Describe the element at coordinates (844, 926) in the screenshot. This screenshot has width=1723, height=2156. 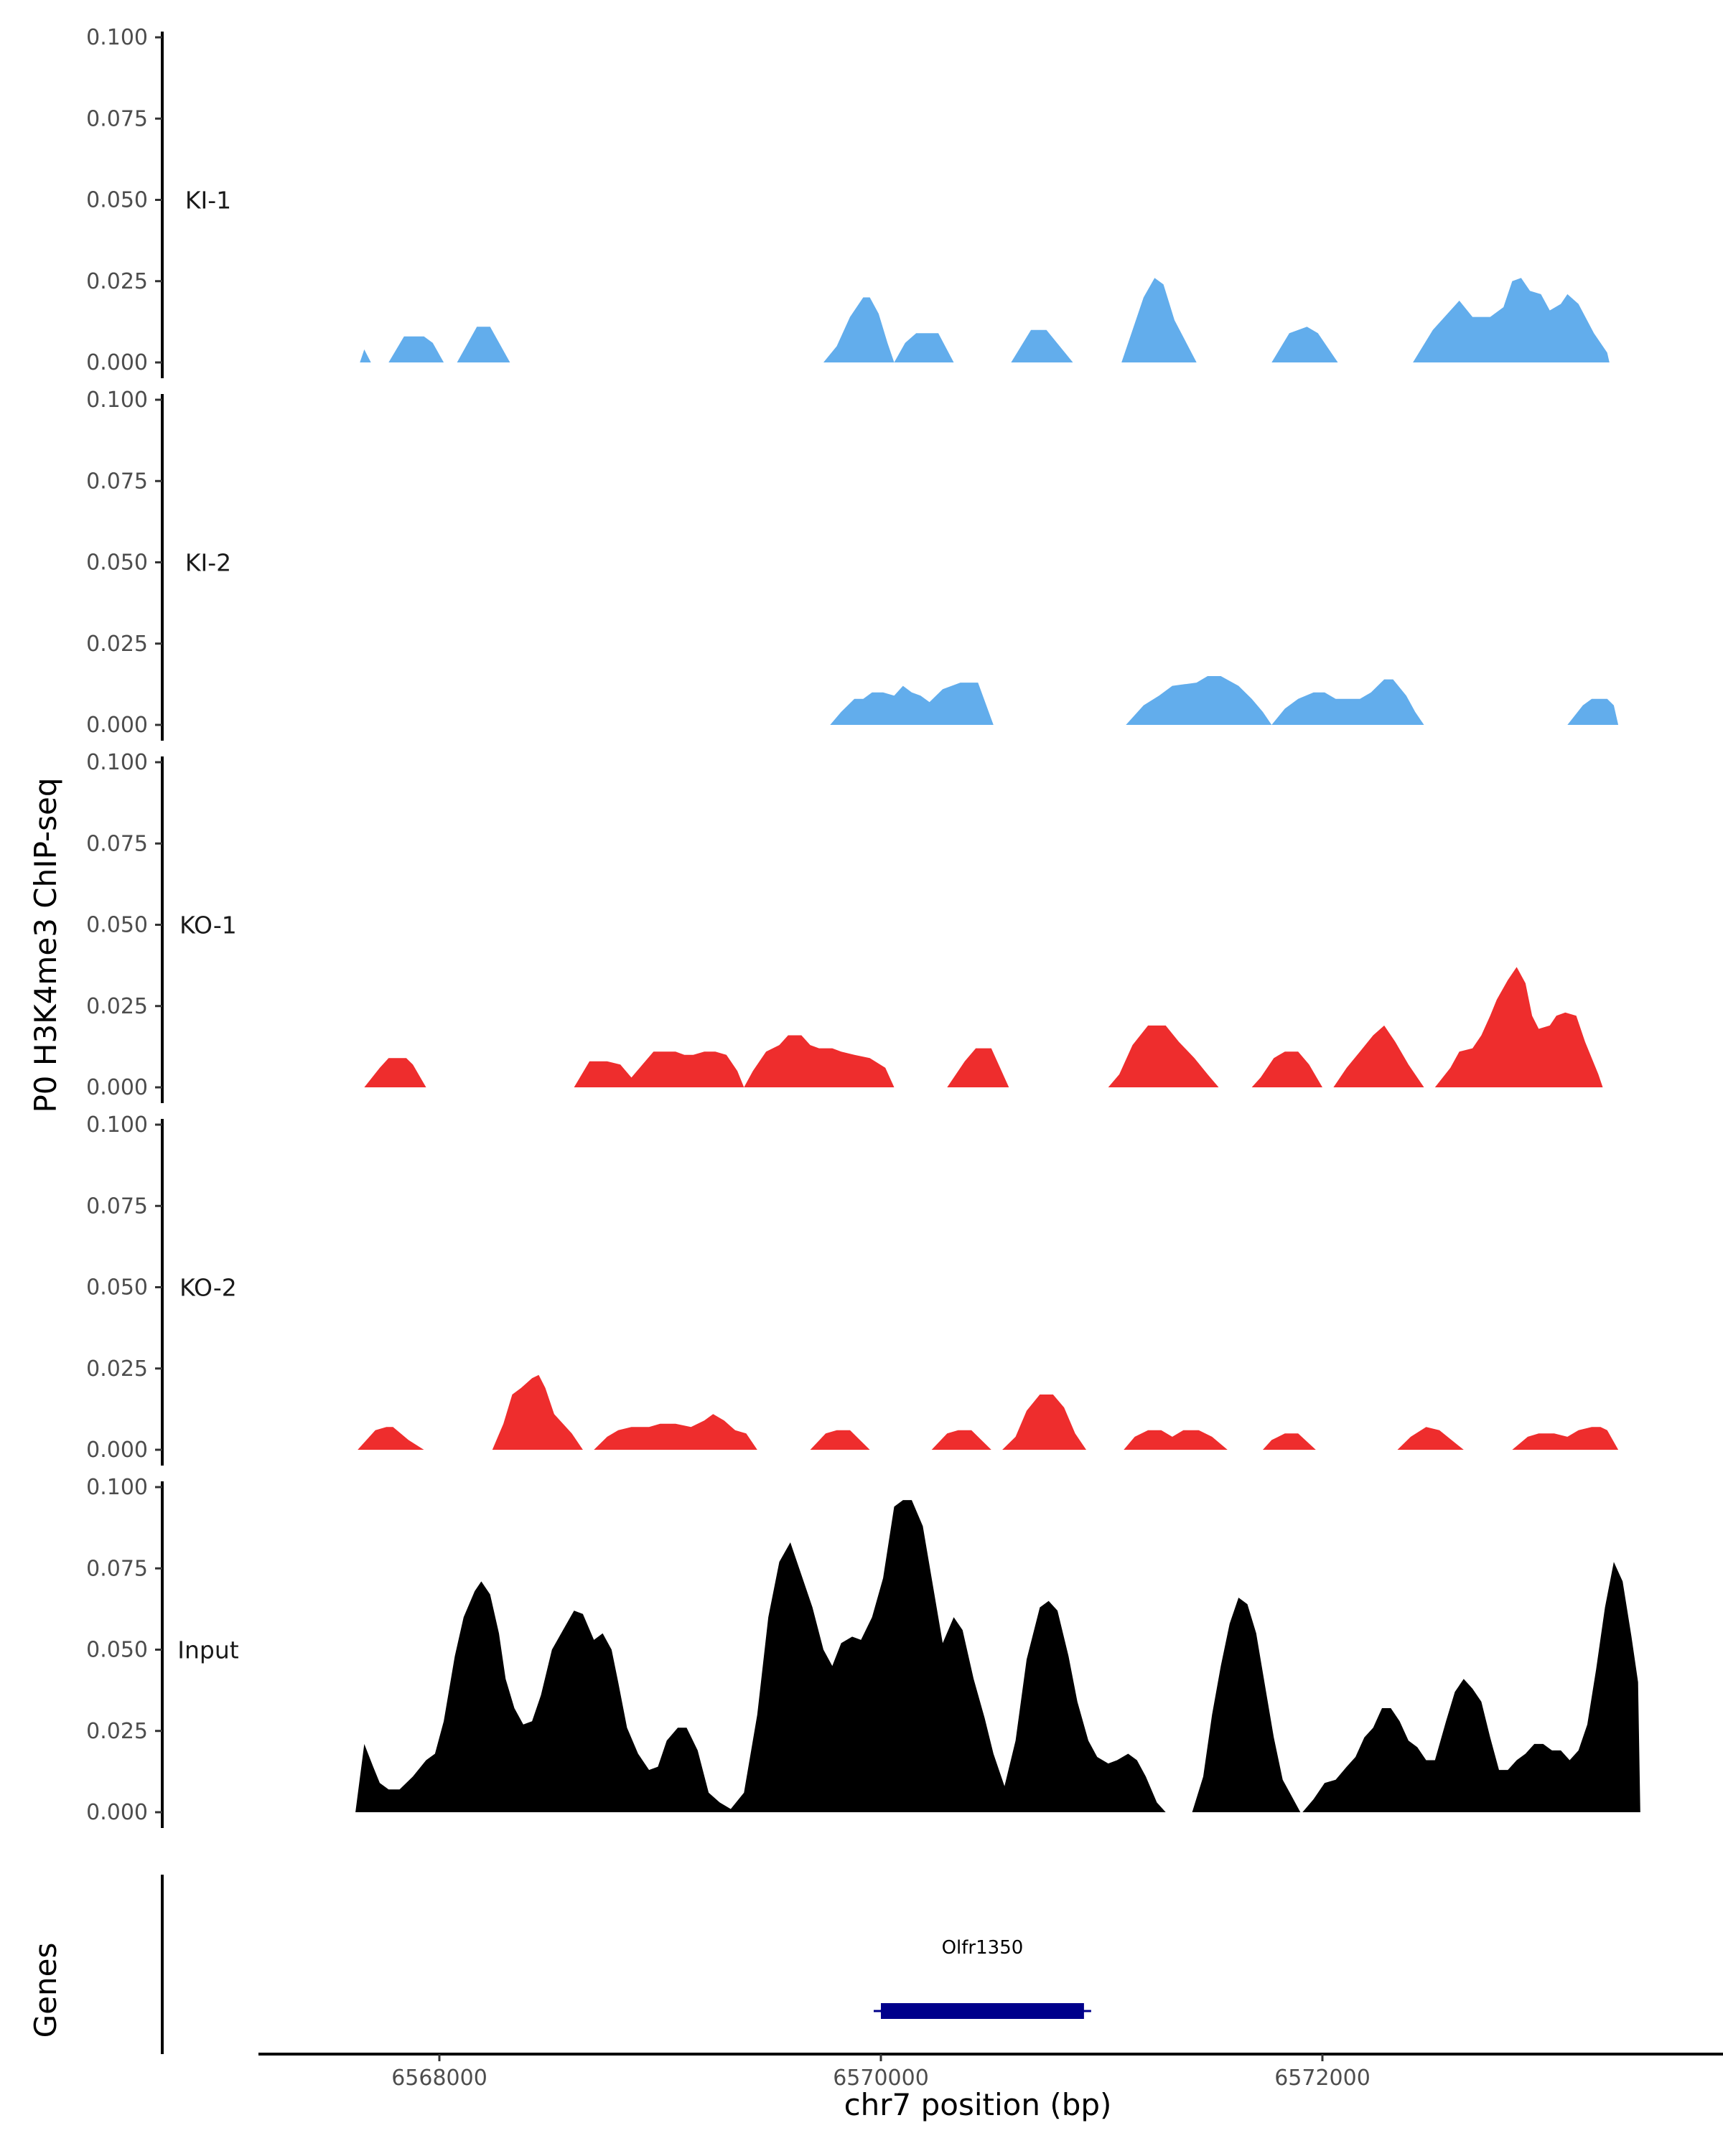
I see `track-ko-1: 0.000 0.025 0.050 0.075 0.100 KO-1` at that location.